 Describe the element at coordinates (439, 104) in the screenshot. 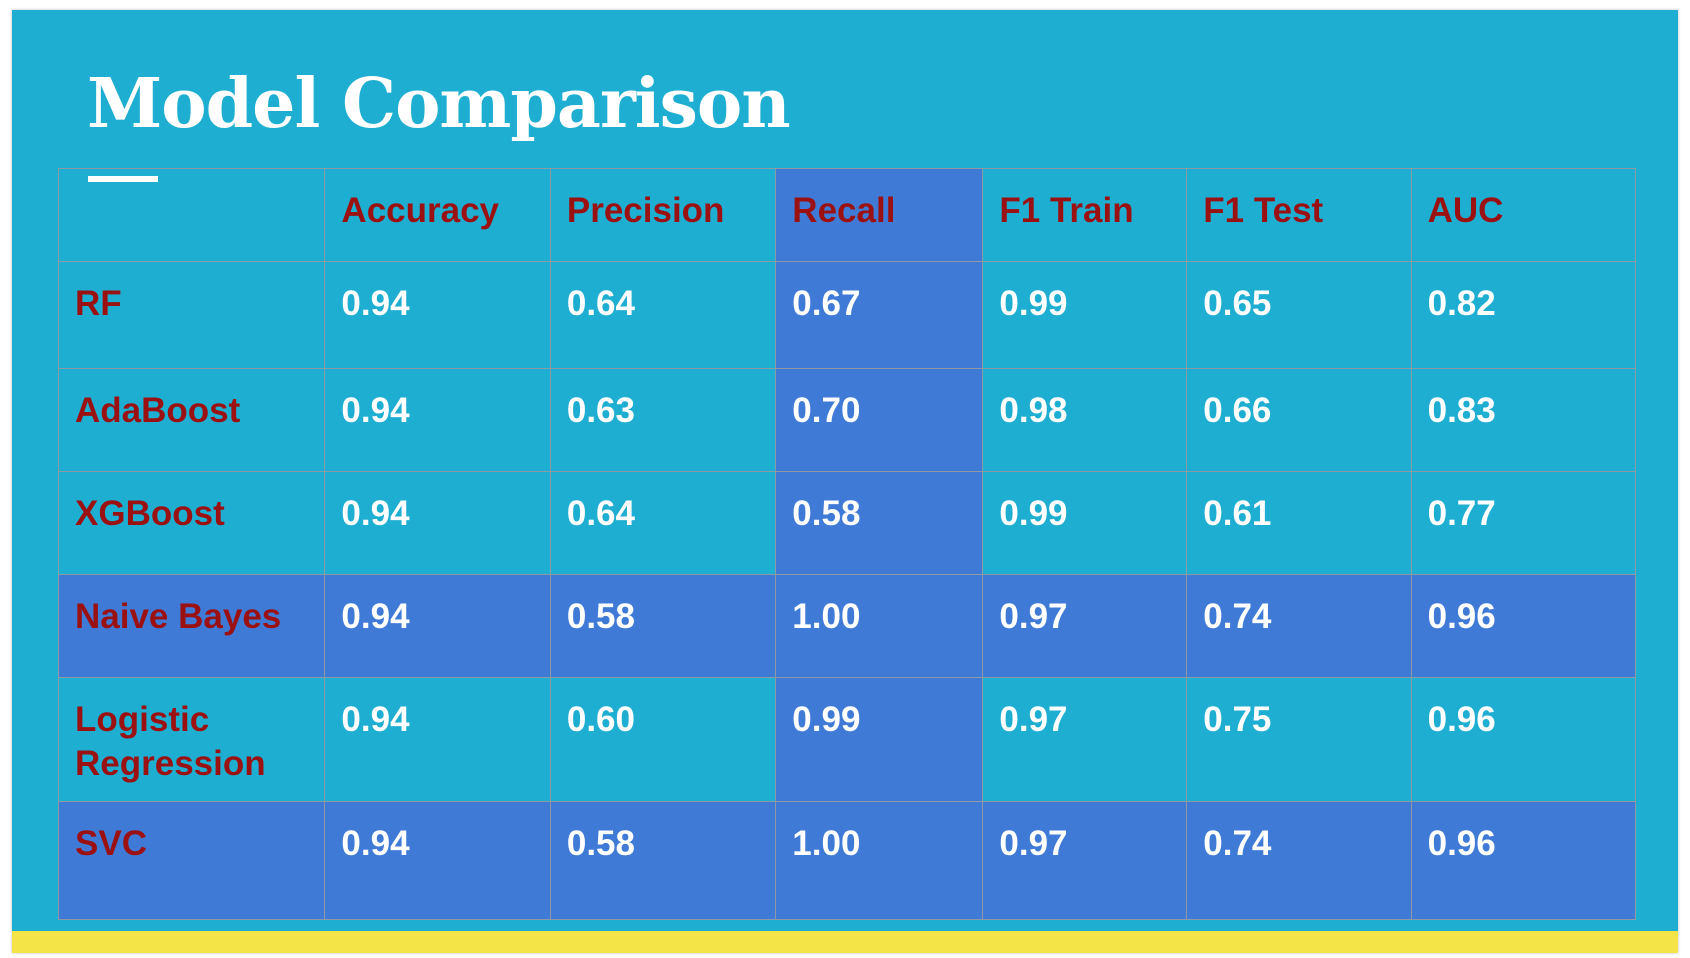

I see `slide-title: Model Comparison` at that location.